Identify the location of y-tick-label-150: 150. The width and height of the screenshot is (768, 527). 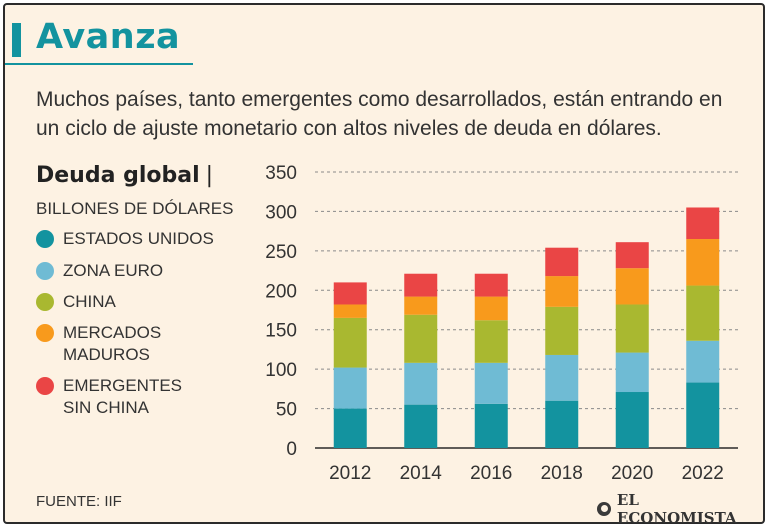
(281, 331).